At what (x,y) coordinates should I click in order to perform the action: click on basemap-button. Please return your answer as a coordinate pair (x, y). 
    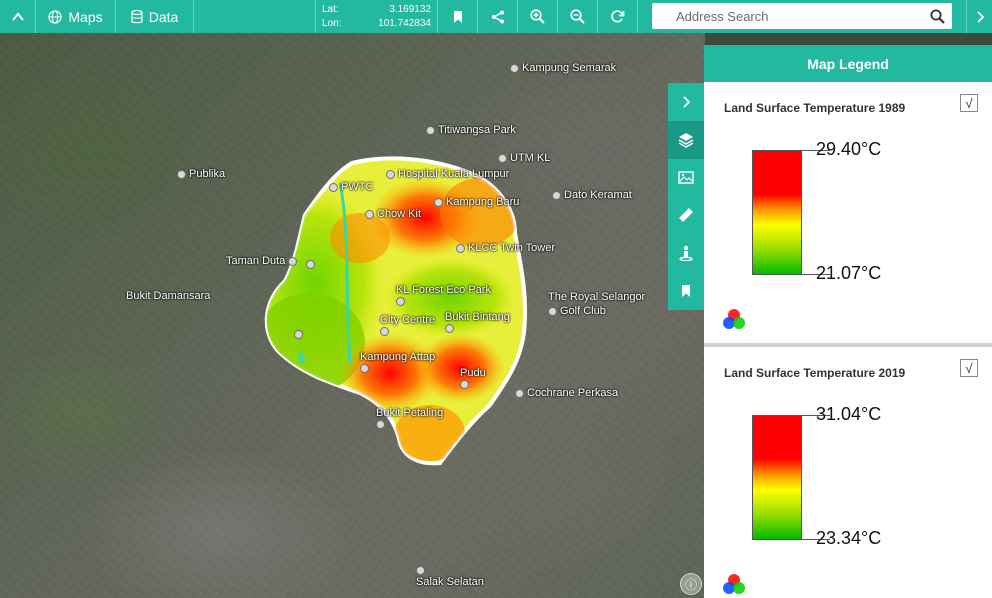
    Looking at the image, I should click on (686, 178).